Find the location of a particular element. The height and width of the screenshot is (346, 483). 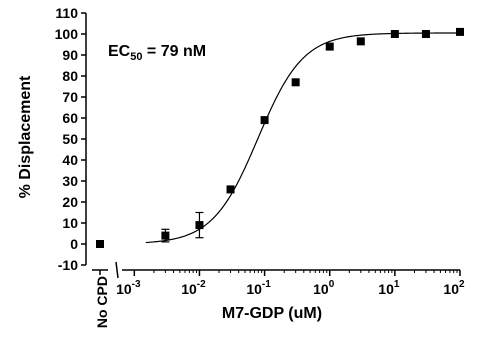

y-tick-label: 50 is located at coordinates (70, 139).